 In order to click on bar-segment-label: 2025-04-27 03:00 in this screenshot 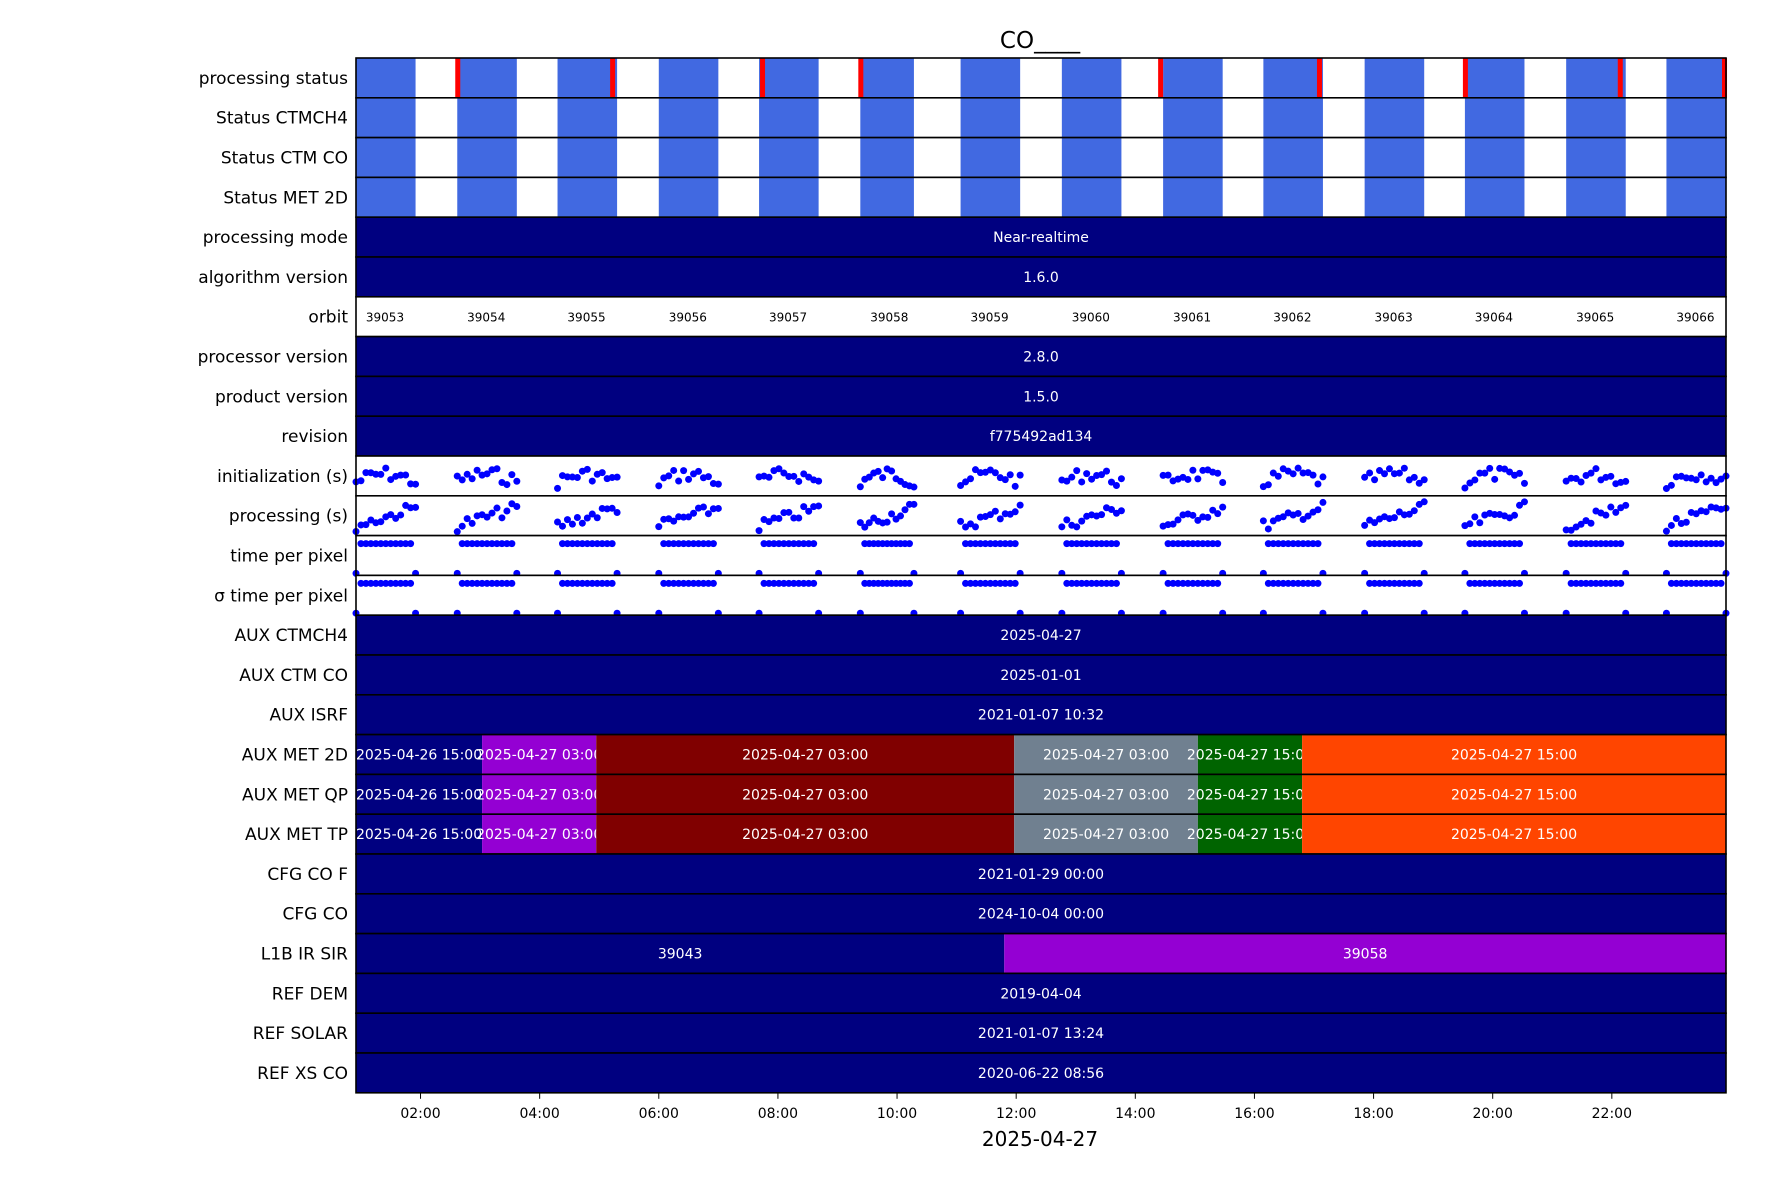, I will do `click(539, 835)`.